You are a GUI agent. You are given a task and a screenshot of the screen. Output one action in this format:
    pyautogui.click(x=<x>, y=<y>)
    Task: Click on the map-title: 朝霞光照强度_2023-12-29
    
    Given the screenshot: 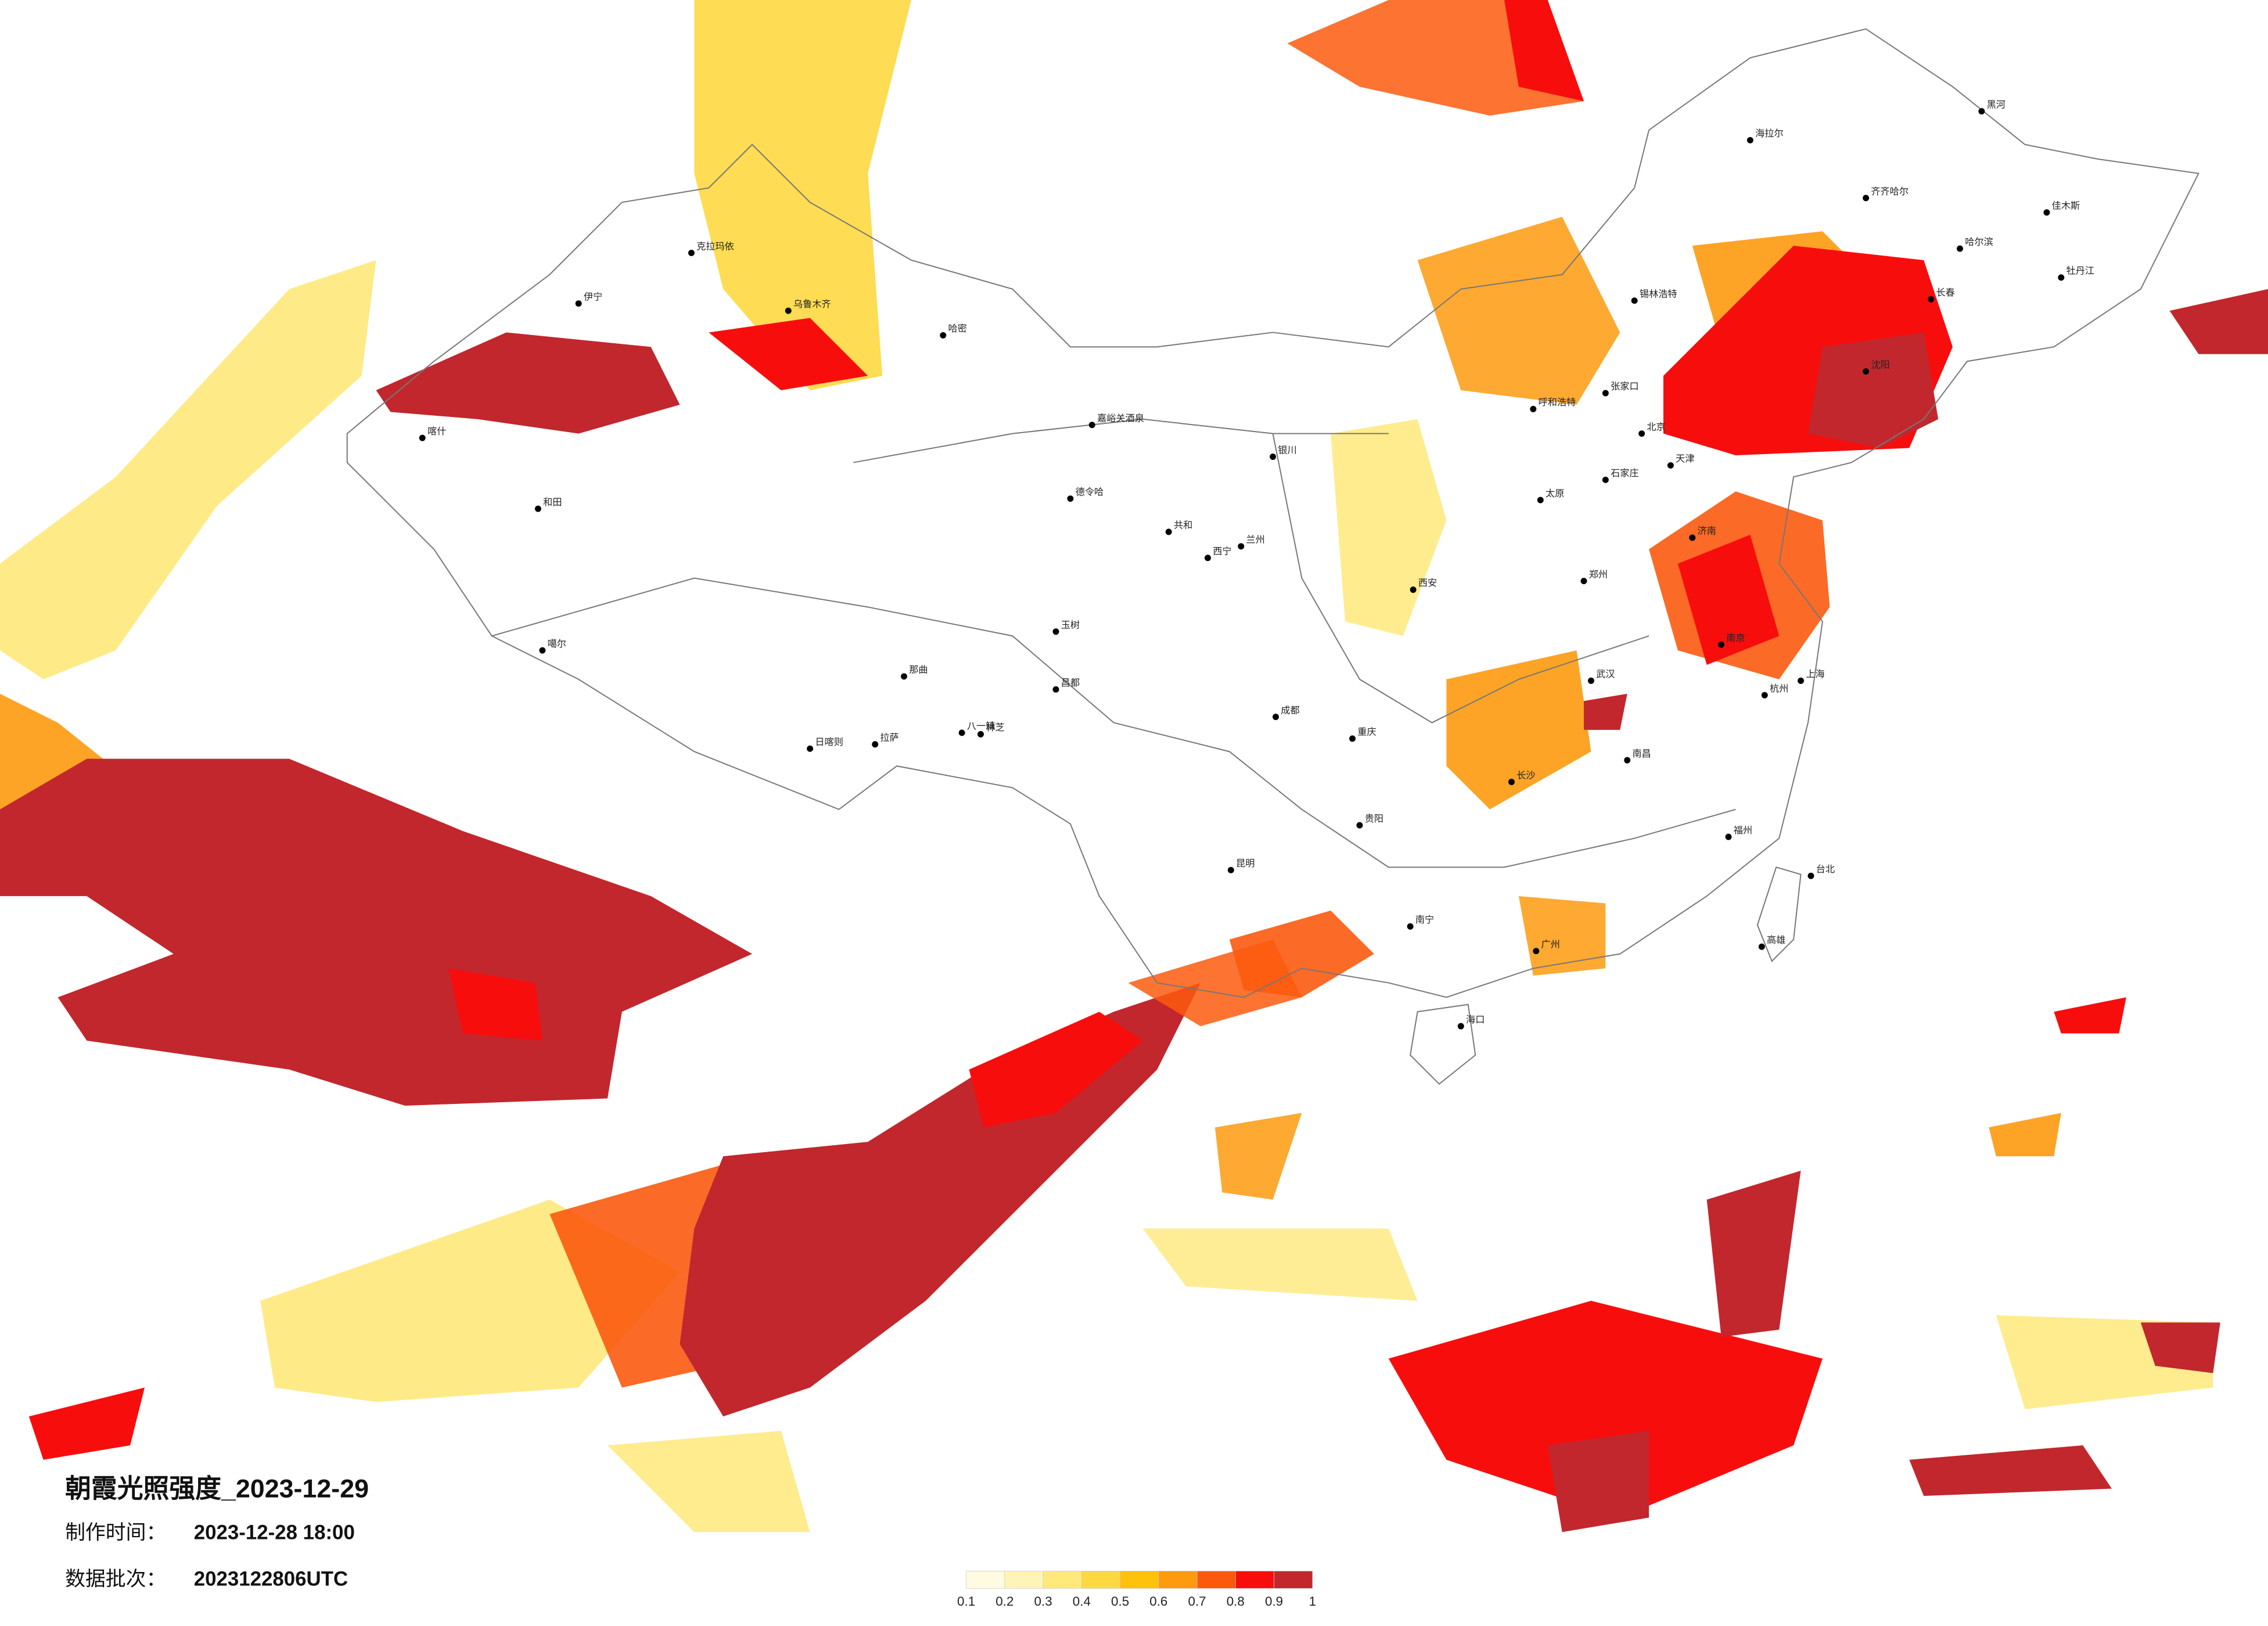 What is the action you would take?
    pyautogui.click(x=217, y=1488)
    